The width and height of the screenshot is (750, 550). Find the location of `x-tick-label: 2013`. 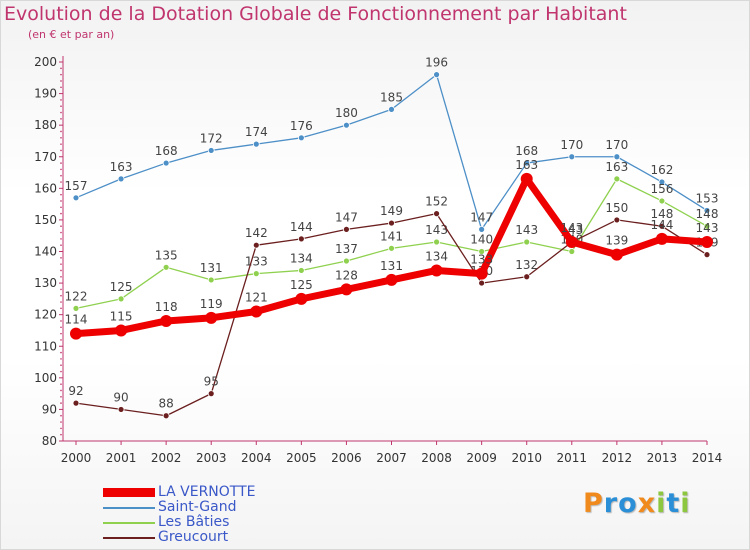

x-tick-label: 2013 is located at coordinates (662, 458).